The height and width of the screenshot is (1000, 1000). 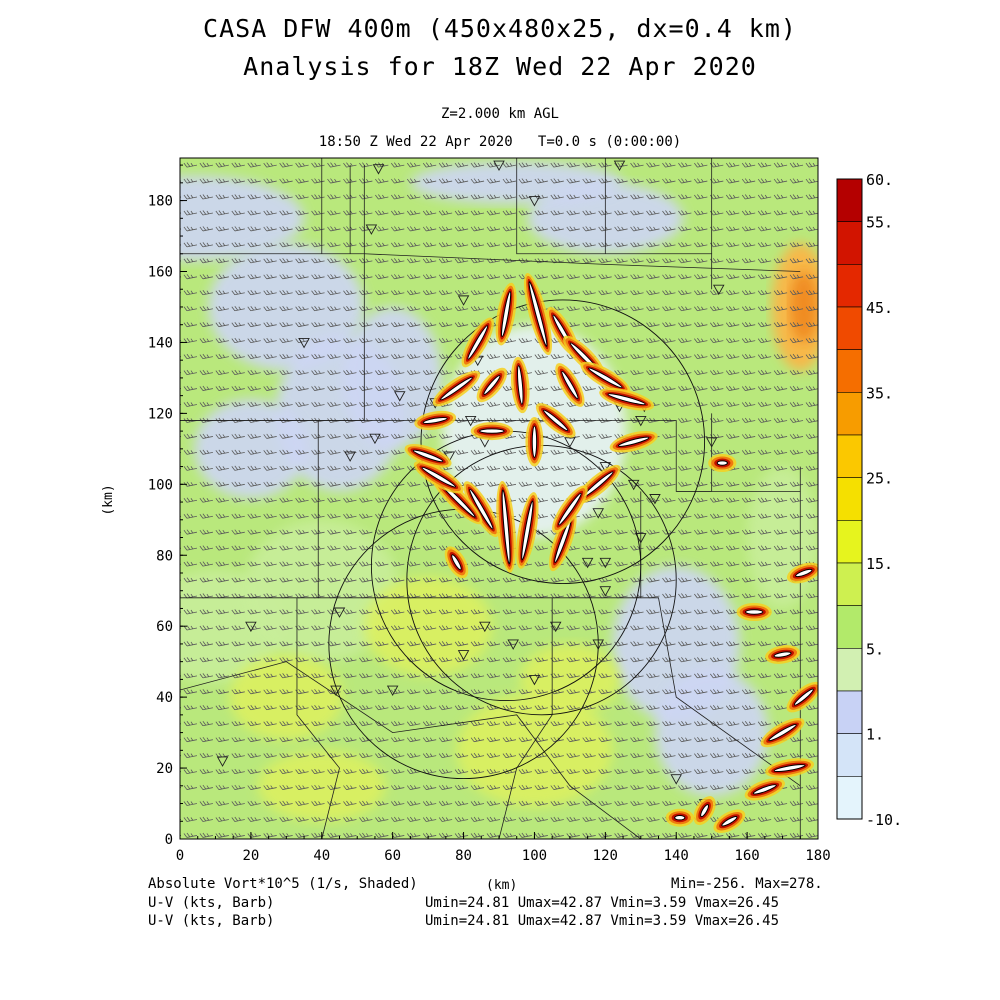 I want to click on colorbar-label: 25., so click(x=879, y=479).